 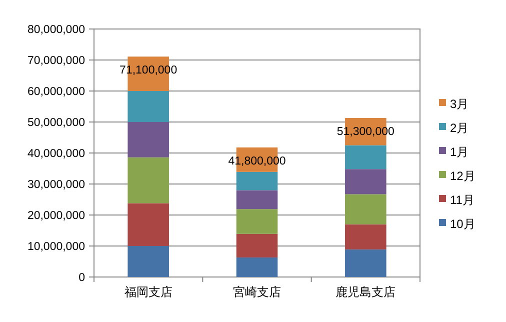 What do you see at coordinates (463, 224) in the screenshot?
I see `legend-label: 10月` at bounding box center [463, 224].